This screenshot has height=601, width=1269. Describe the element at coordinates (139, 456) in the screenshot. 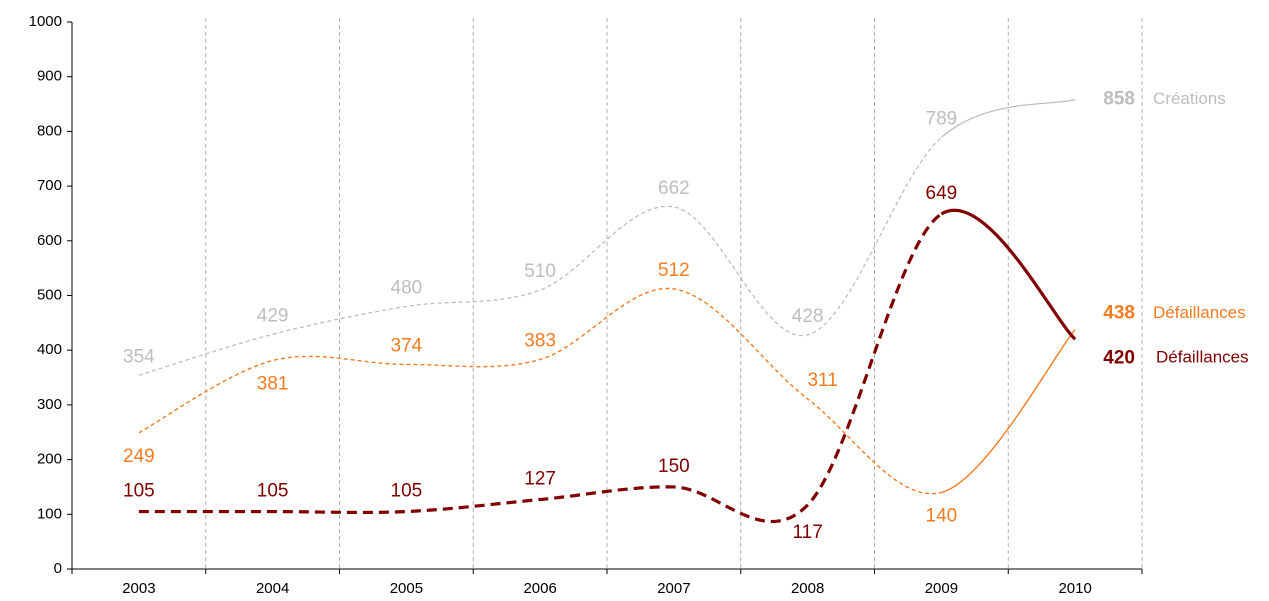

I see `value-label: 249` at that location.